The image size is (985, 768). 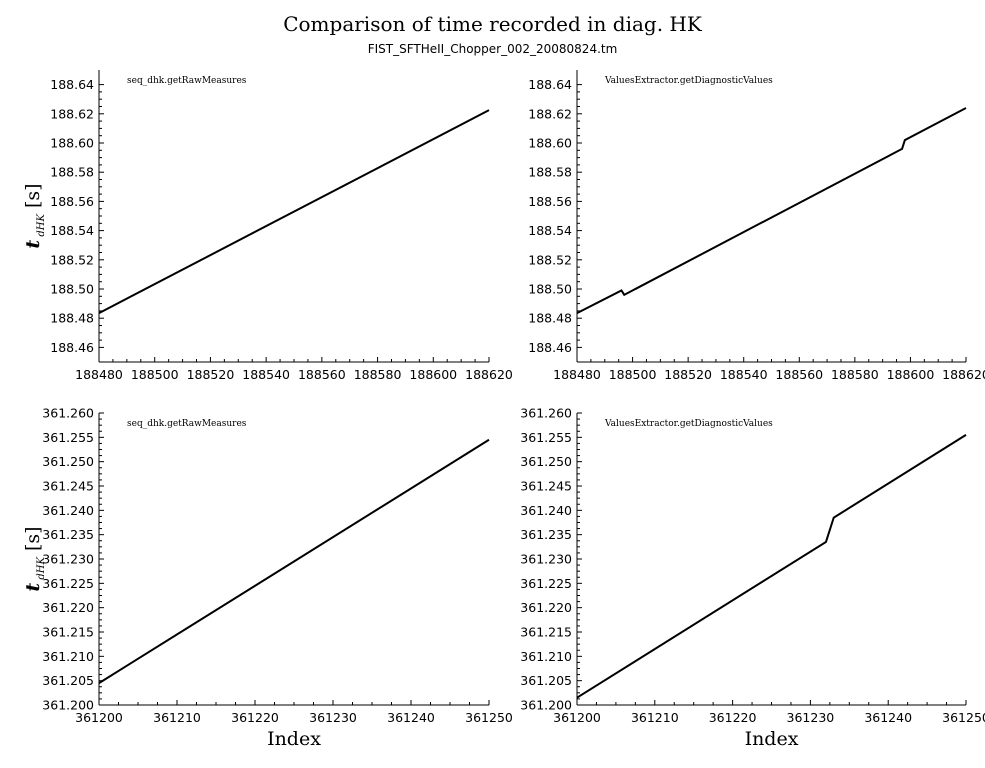 I want to click on chart-subtitle: FIST_SFTHeII_Chopper_002_20080824.tm, so click(x=492, y=49).